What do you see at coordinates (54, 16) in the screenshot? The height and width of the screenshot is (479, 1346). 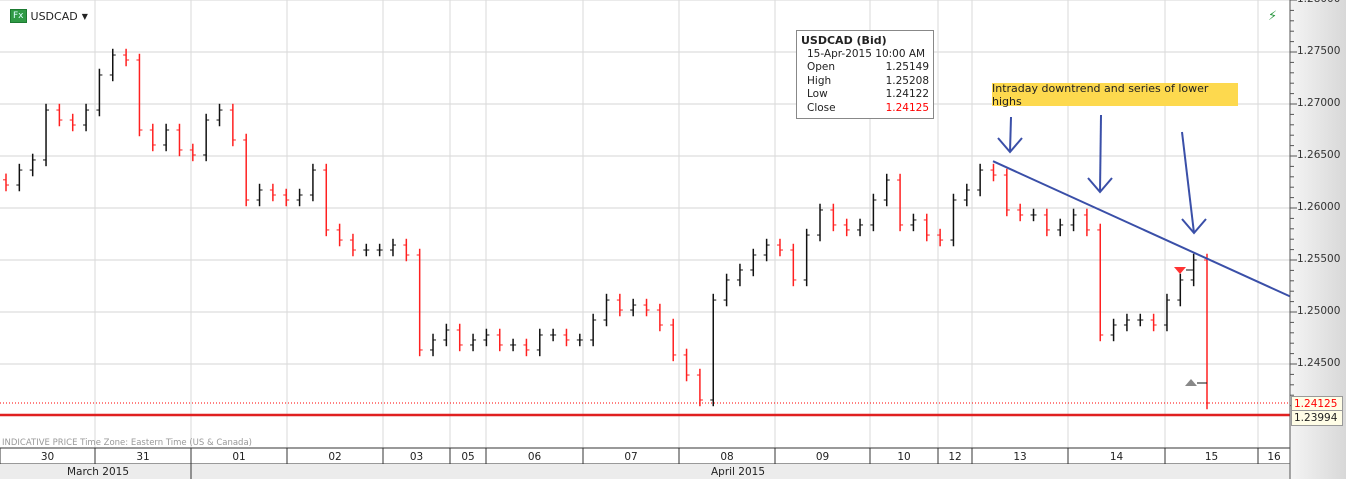 I see `symbol-label: USDCAD` at bounding box center [54, 16].